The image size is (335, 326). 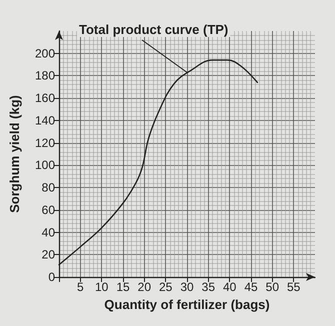 What do you see at coordinates (293, 287) in the screenshot?
I see `x-tick-label: 55` at bounding box center [293, 287].